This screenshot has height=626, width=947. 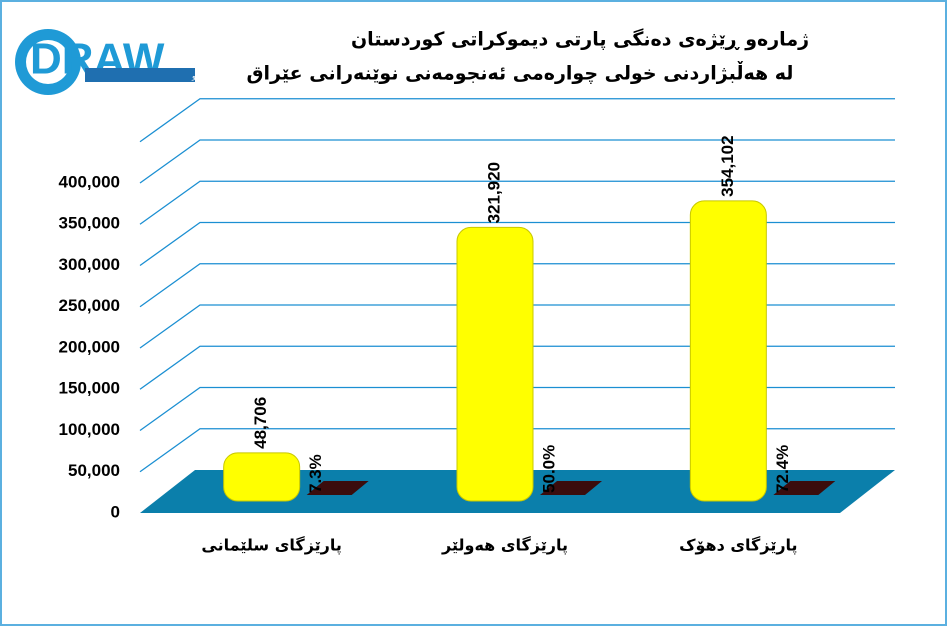 I want to click on logo-band, so click(x=140, y=75).